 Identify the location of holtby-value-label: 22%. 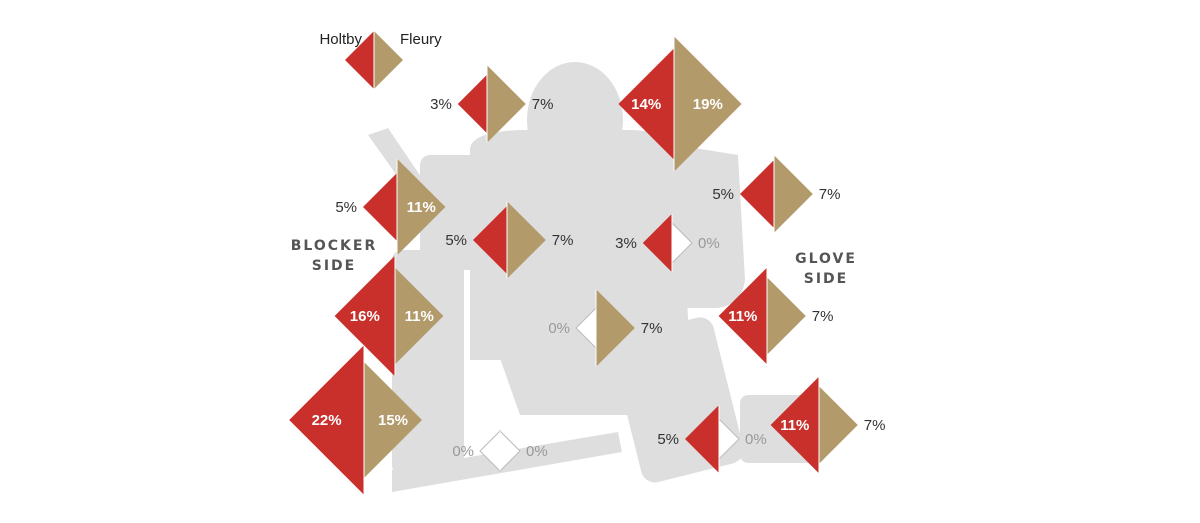
(327, 420).